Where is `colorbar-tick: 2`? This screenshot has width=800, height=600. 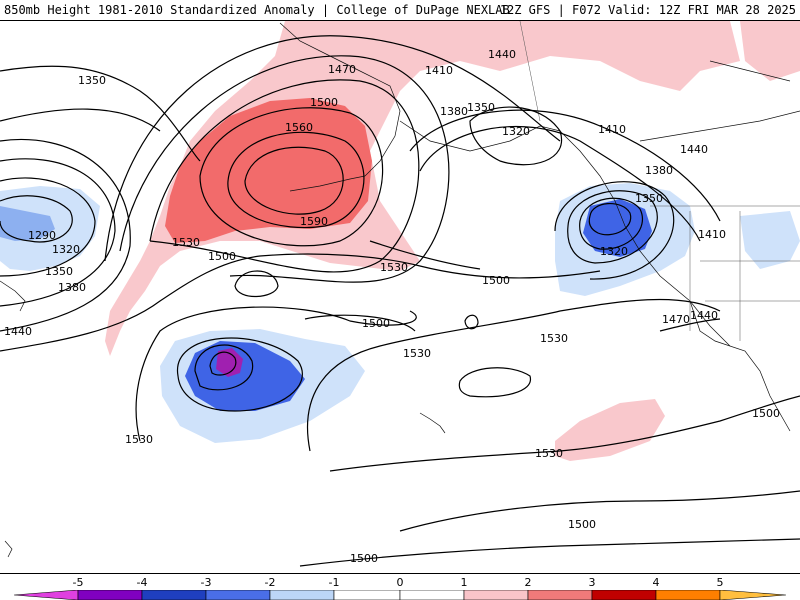 colorbar-tick: 2 is located at coordinates (528, 582).